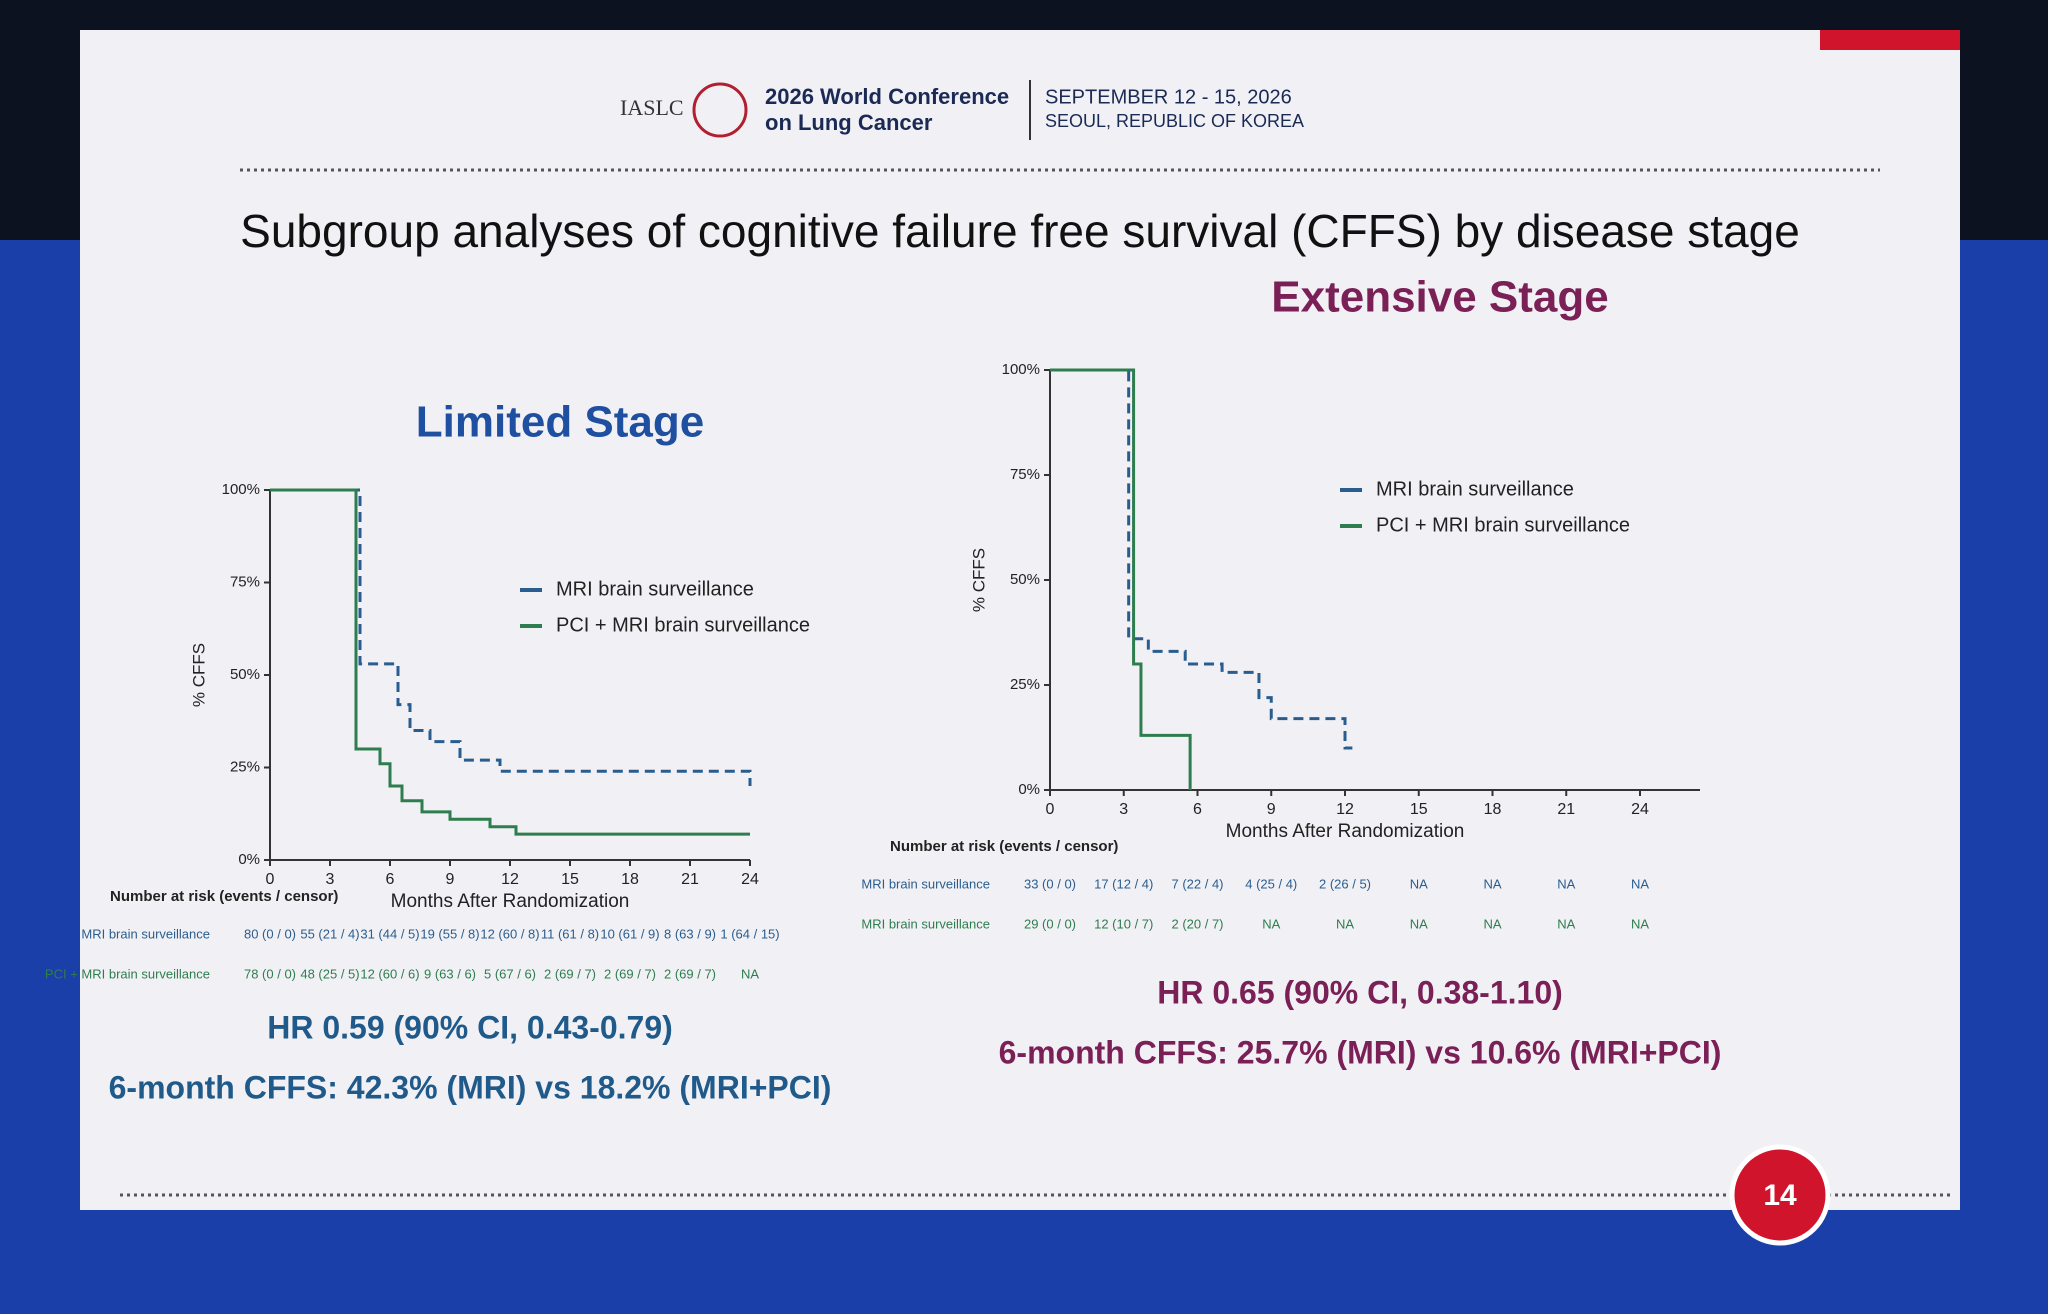  I want to click on date-line: SEPTEMBER 12 - 15, 2026, so click(1168, 97).